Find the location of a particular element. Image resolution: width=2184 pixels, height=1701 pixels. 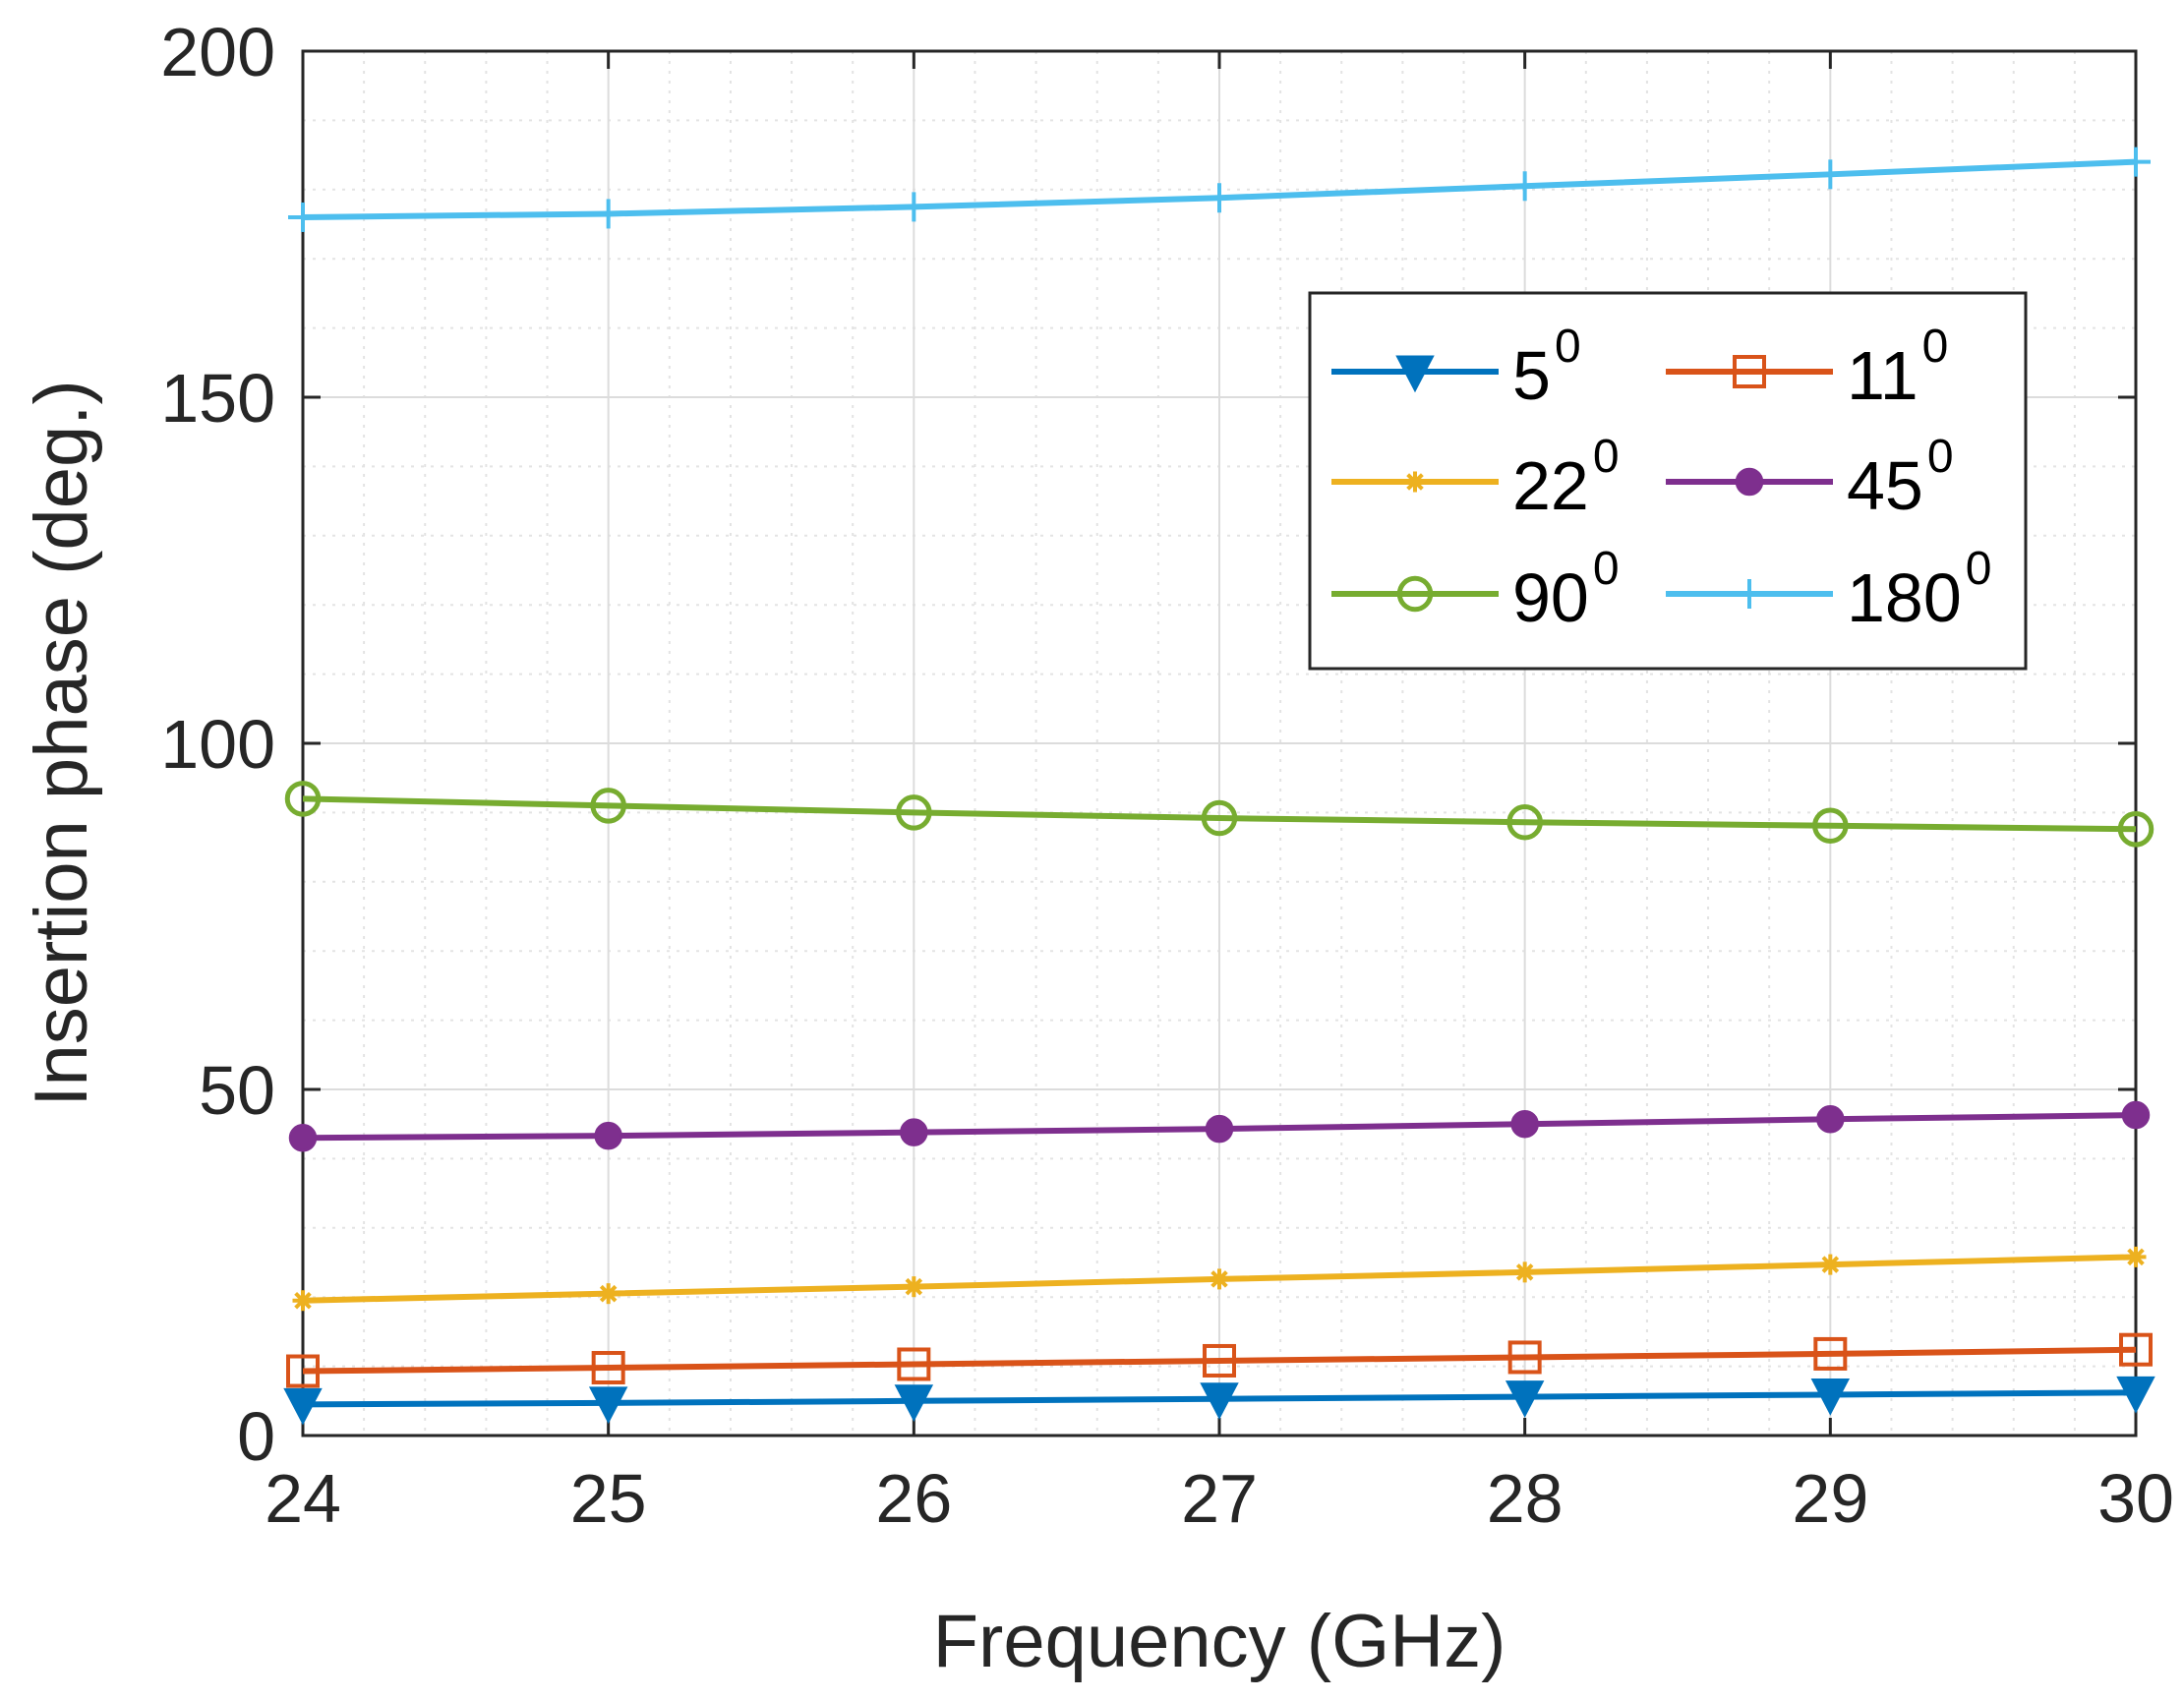

legend-entry-45: 45 0 is located at coordinates (1810, 477).